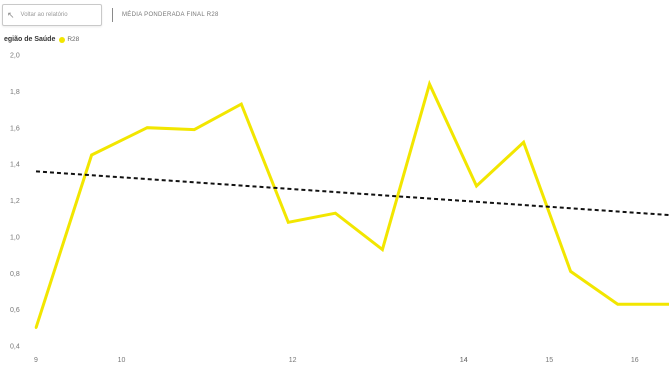  Describe the element at coordinates (73, 39) in the screenshot. I see `legend-label-r28: R28` at that location.